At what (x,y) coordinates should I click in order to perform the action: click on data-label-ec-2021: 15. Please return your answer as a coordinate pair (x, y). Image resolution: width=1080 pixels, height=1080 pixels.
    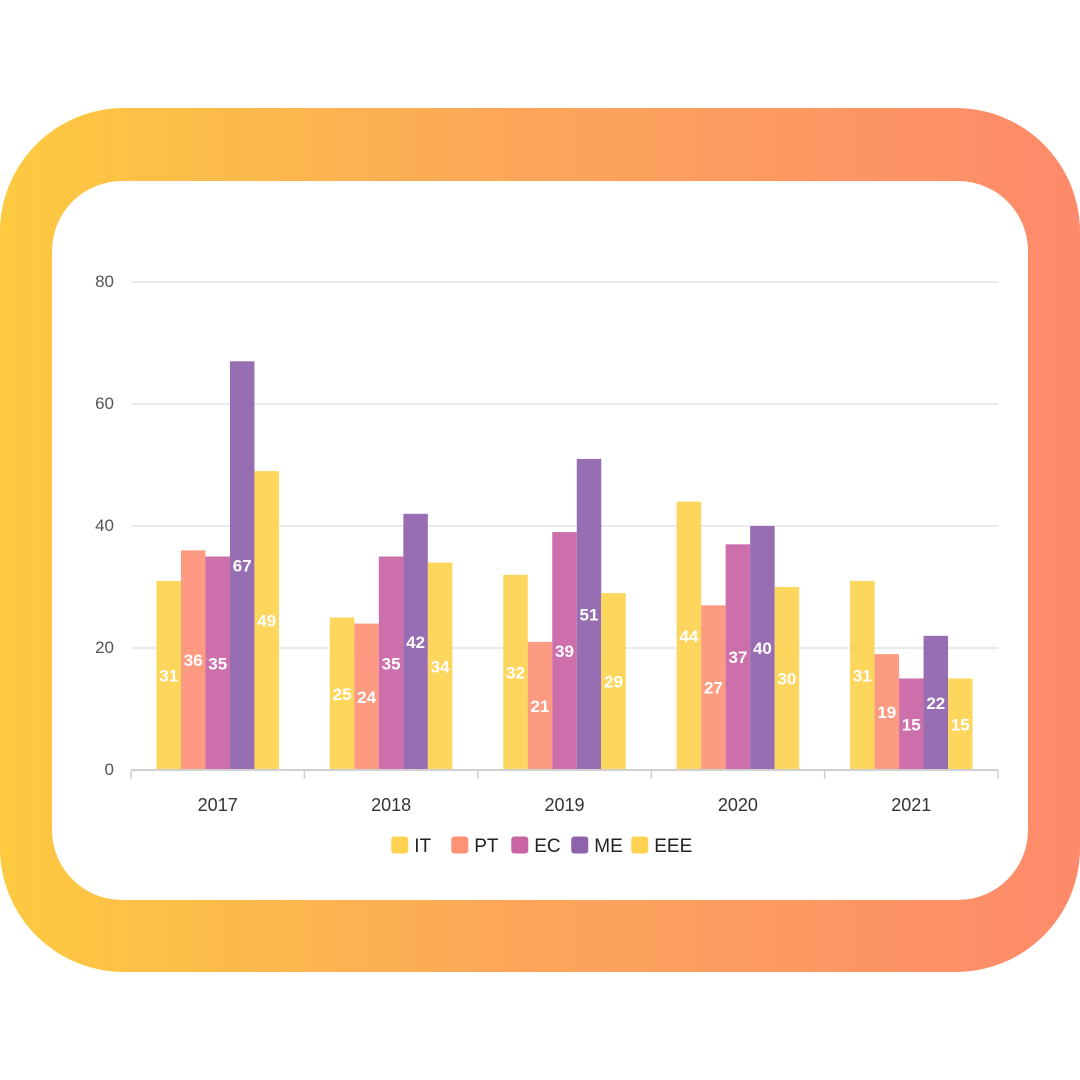
    Looking at the image, I should click on (911, 724).